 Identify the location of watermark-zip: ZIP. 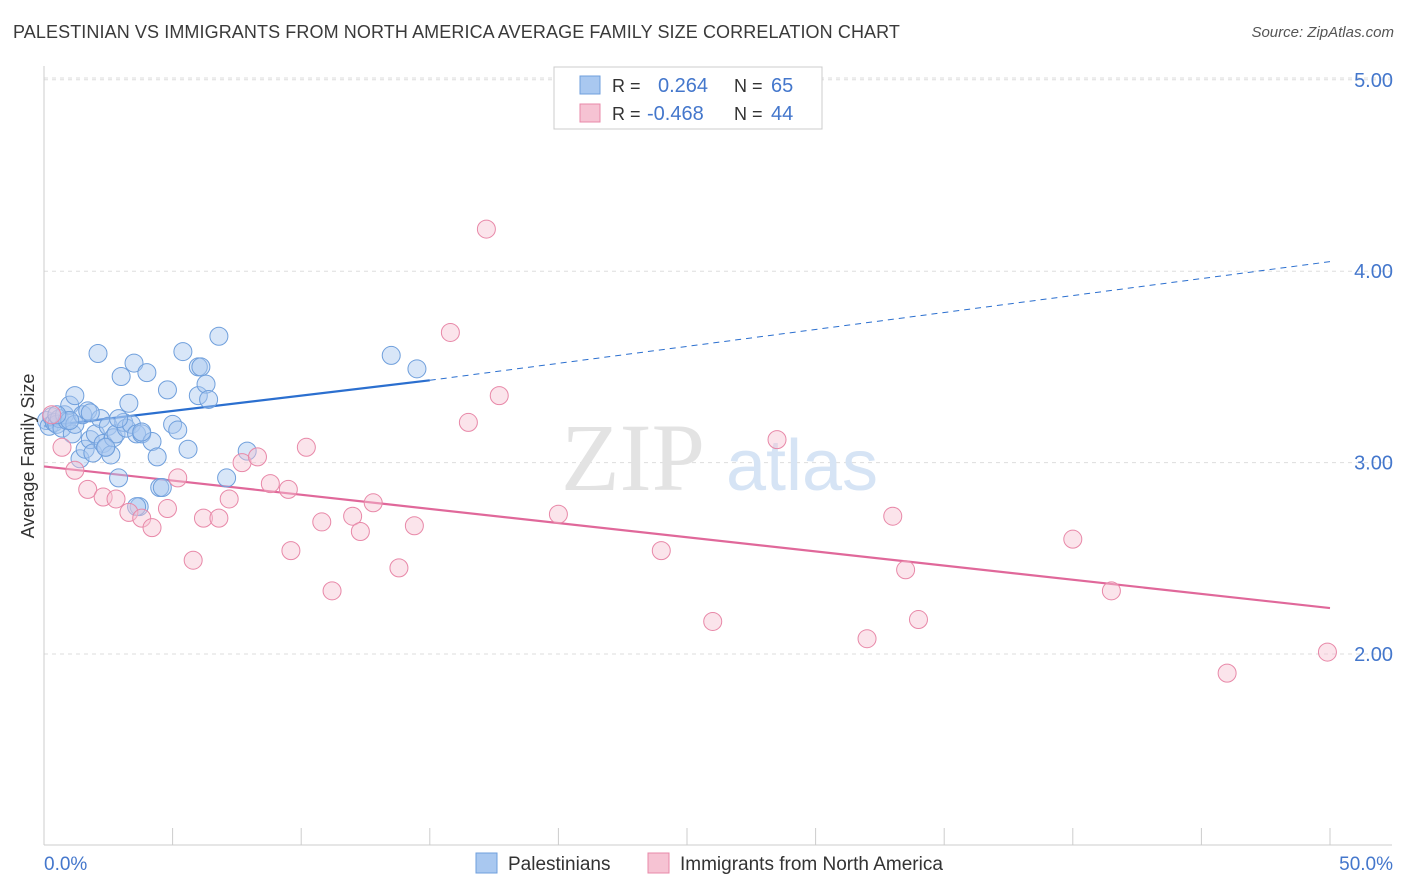
(633, 457).